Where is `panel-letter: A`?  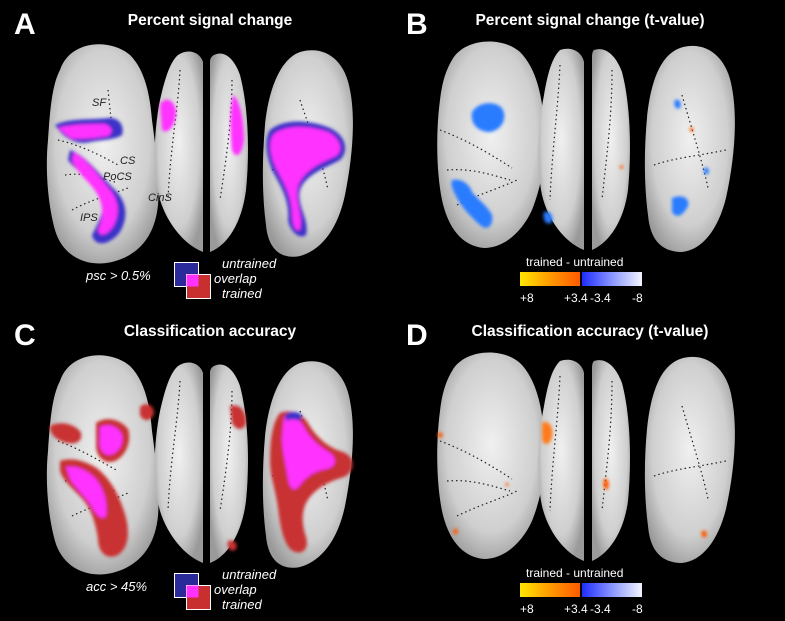 panel-letter: A is located at coordinates (25, 25).